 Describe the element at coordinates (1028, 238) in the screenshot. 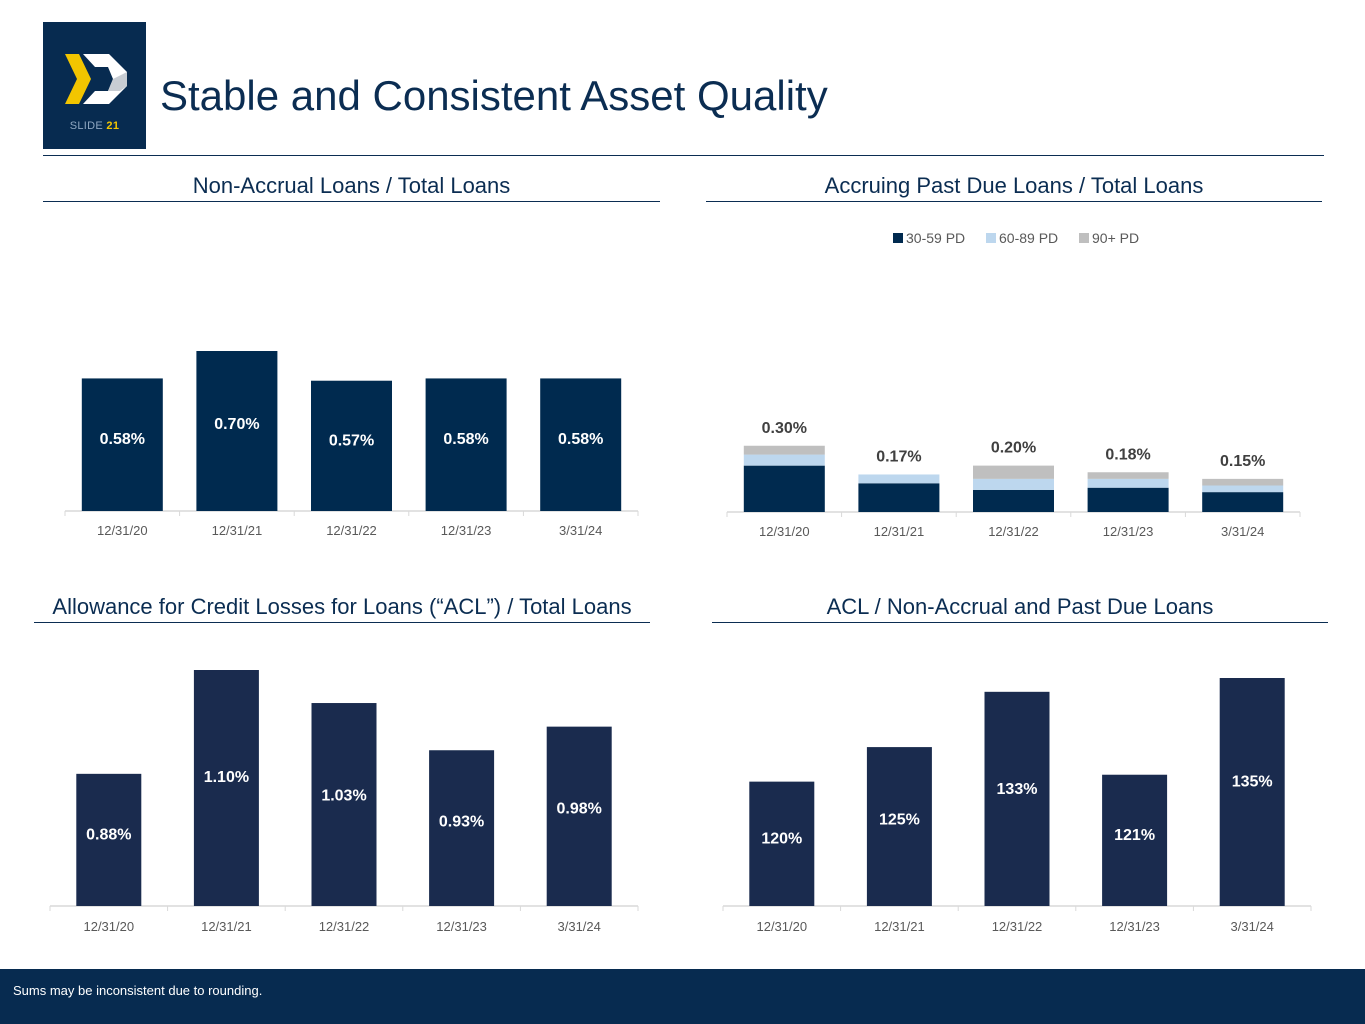

I see `pastdue-legend-label: 60-89 PD` at that location.